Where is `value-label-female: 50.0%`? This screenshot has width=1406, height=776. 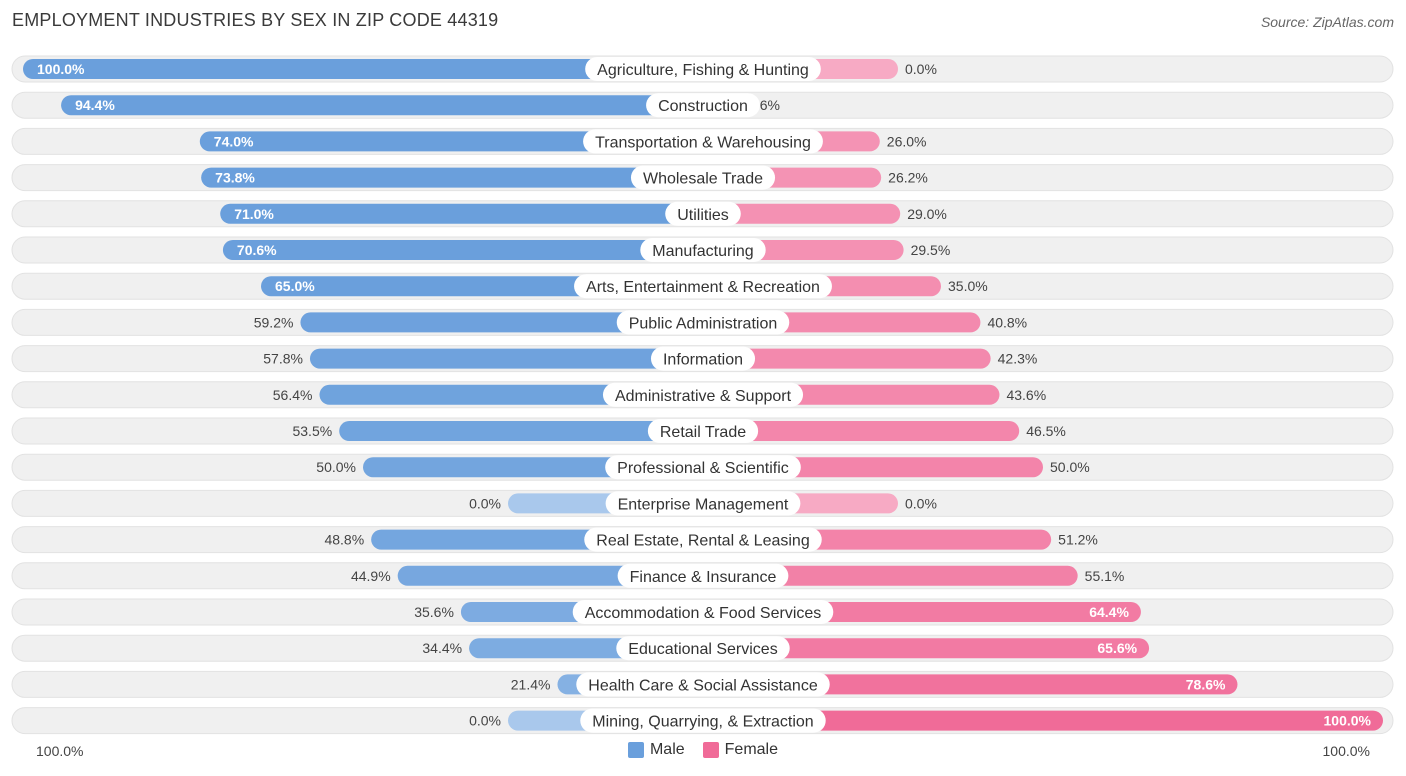
value-label-female: 50.0% is located at coordinates (1070, 467).